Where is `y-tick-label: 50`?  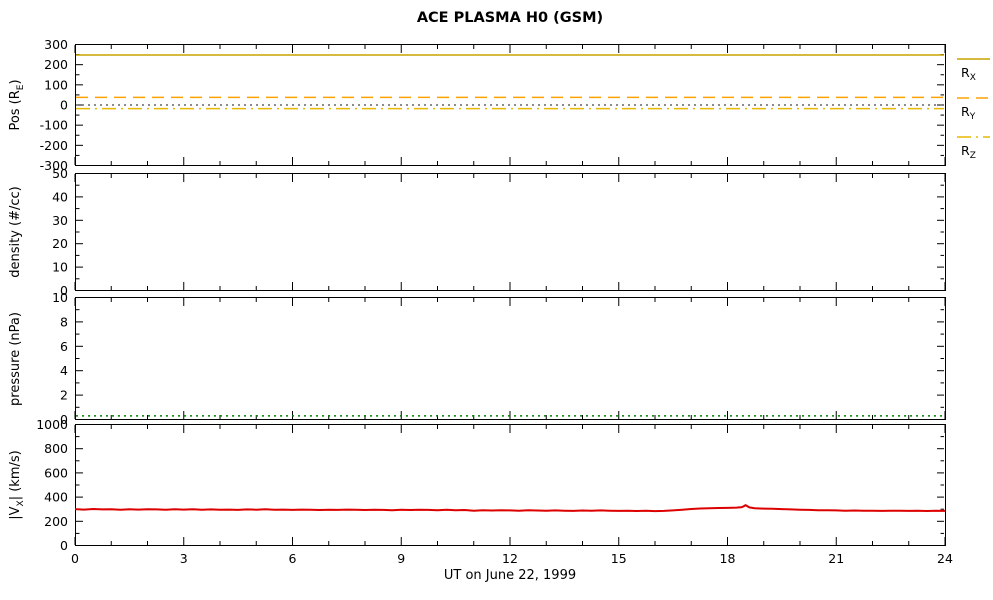
y-tick-label: 50 is located at coordinates (60, 173).